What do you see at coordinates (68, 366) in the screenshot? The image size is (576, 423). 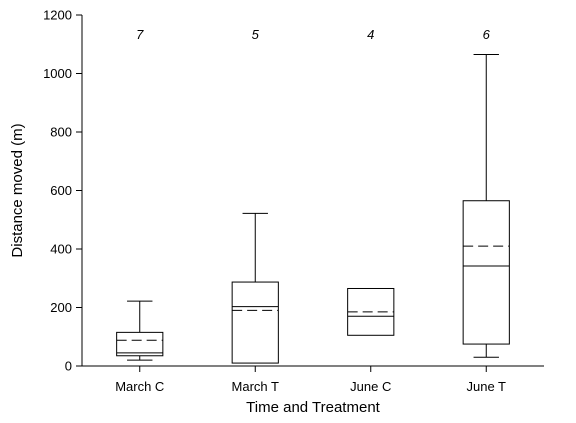 I see `y-tick-label: 0` at bounding box center [68, 366].